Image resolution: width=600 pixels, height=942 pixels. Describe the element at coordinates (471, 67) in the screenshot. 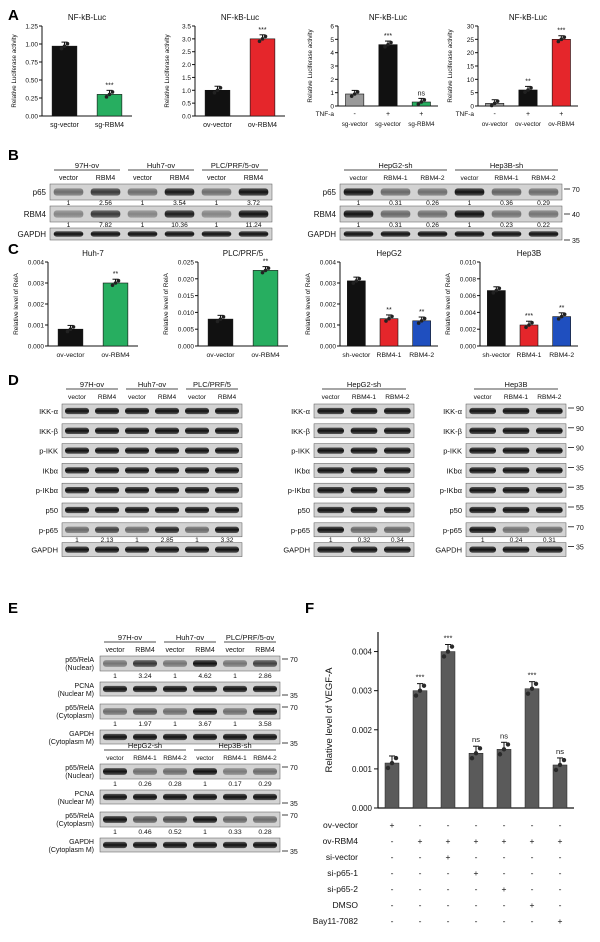

I see `y-tick-label: 15` at that location.